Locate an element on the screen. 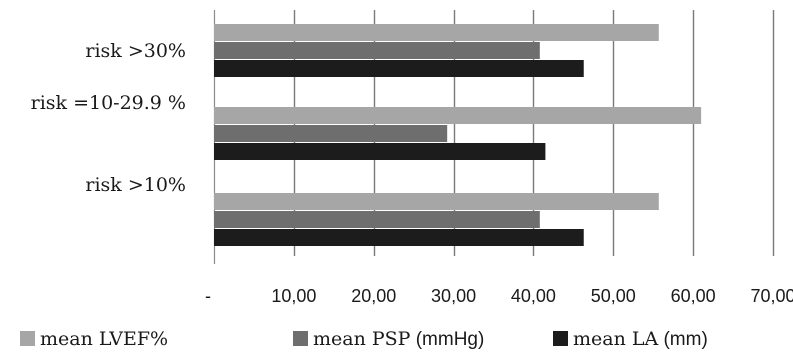  category-labels: risk >30% risk =10-29.9 % risk >10% is located at coordinates (108, 118).